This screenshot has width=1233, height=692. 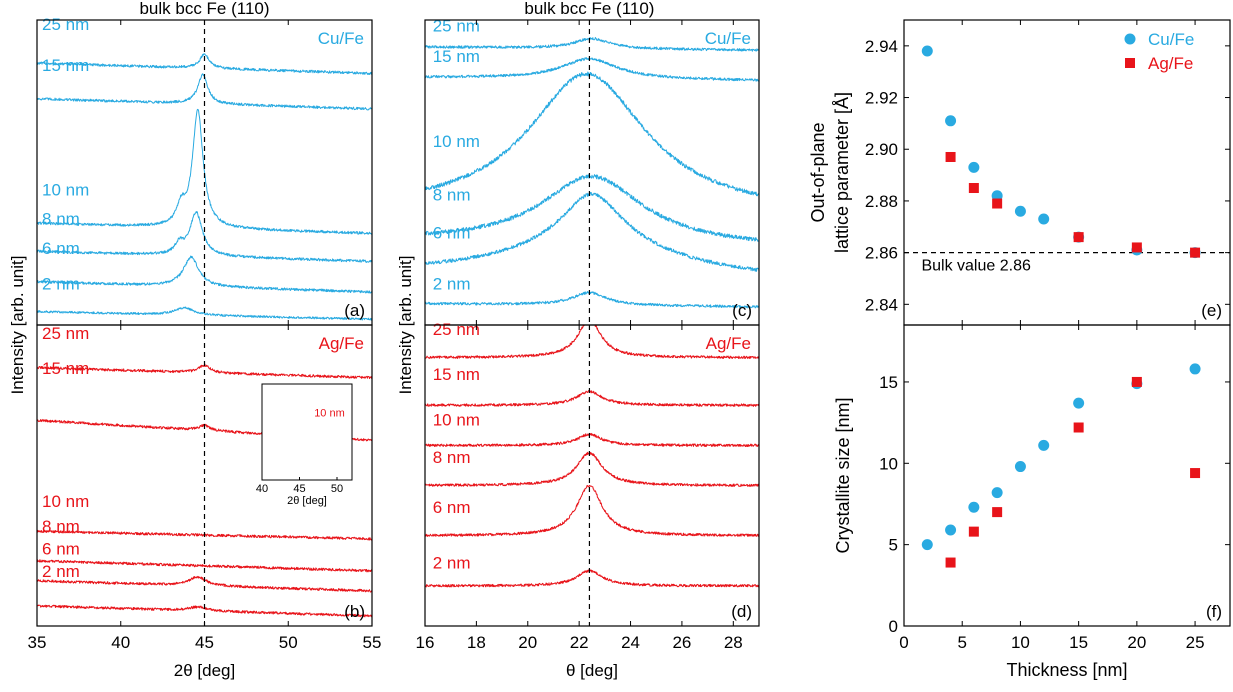 I want to click on panel-label: (f), so click(x=1214, y=611).